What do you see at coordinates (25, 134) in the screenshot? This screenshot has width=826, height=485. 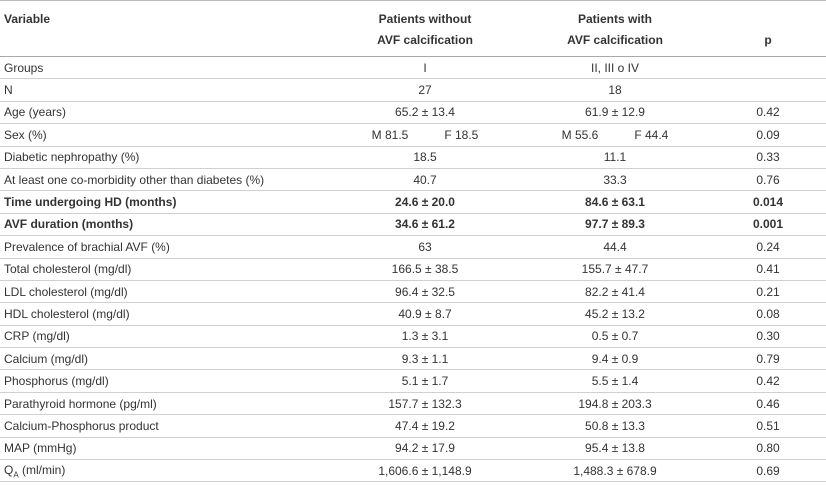 I see `variable-cell-text: Sex (%)` at bounding box center [25, 134].